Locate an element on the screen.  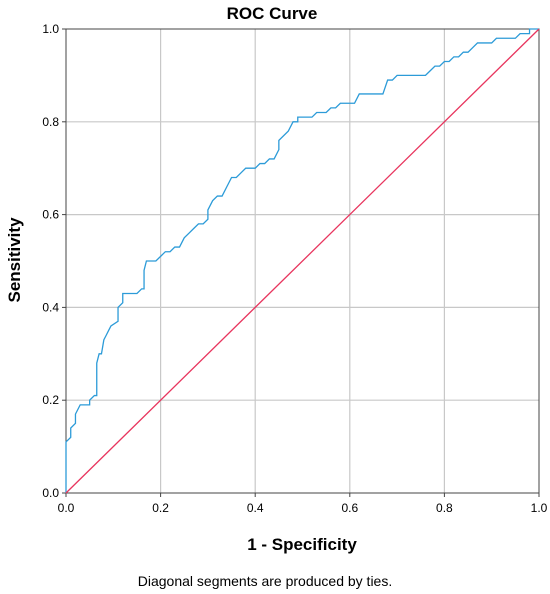
y-tick-label: 0.0 is located at coordinates (50, 493).